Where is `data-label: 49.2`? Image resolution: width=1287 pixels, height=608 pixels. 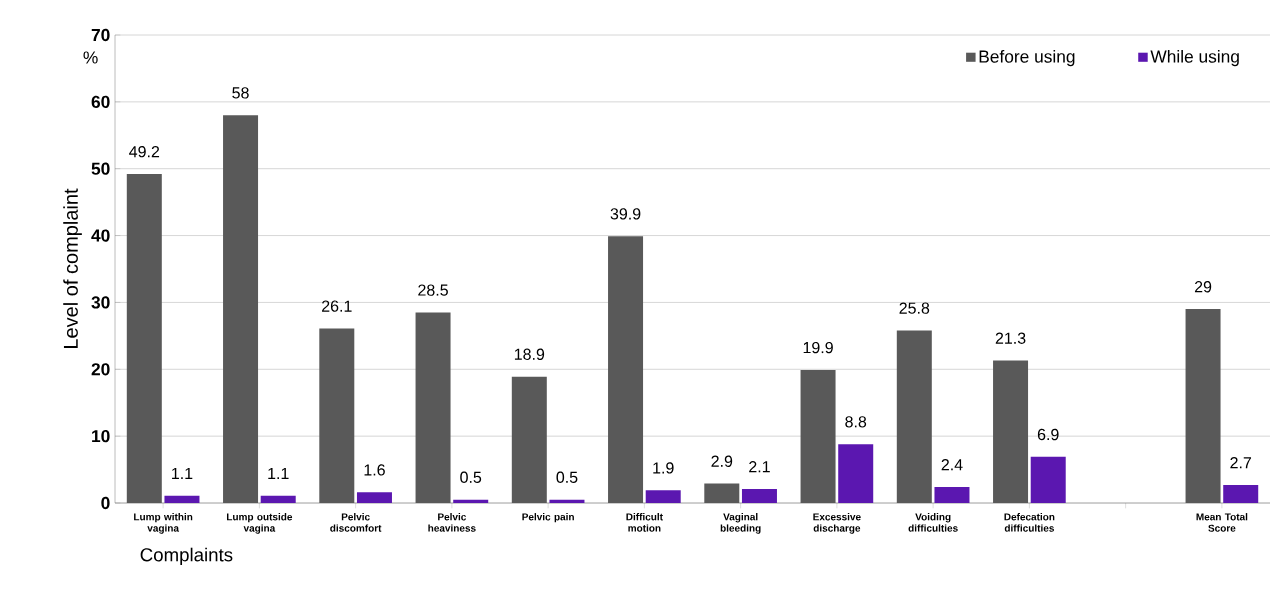 data-label: 49.2 is located at coordinates (144, 152).